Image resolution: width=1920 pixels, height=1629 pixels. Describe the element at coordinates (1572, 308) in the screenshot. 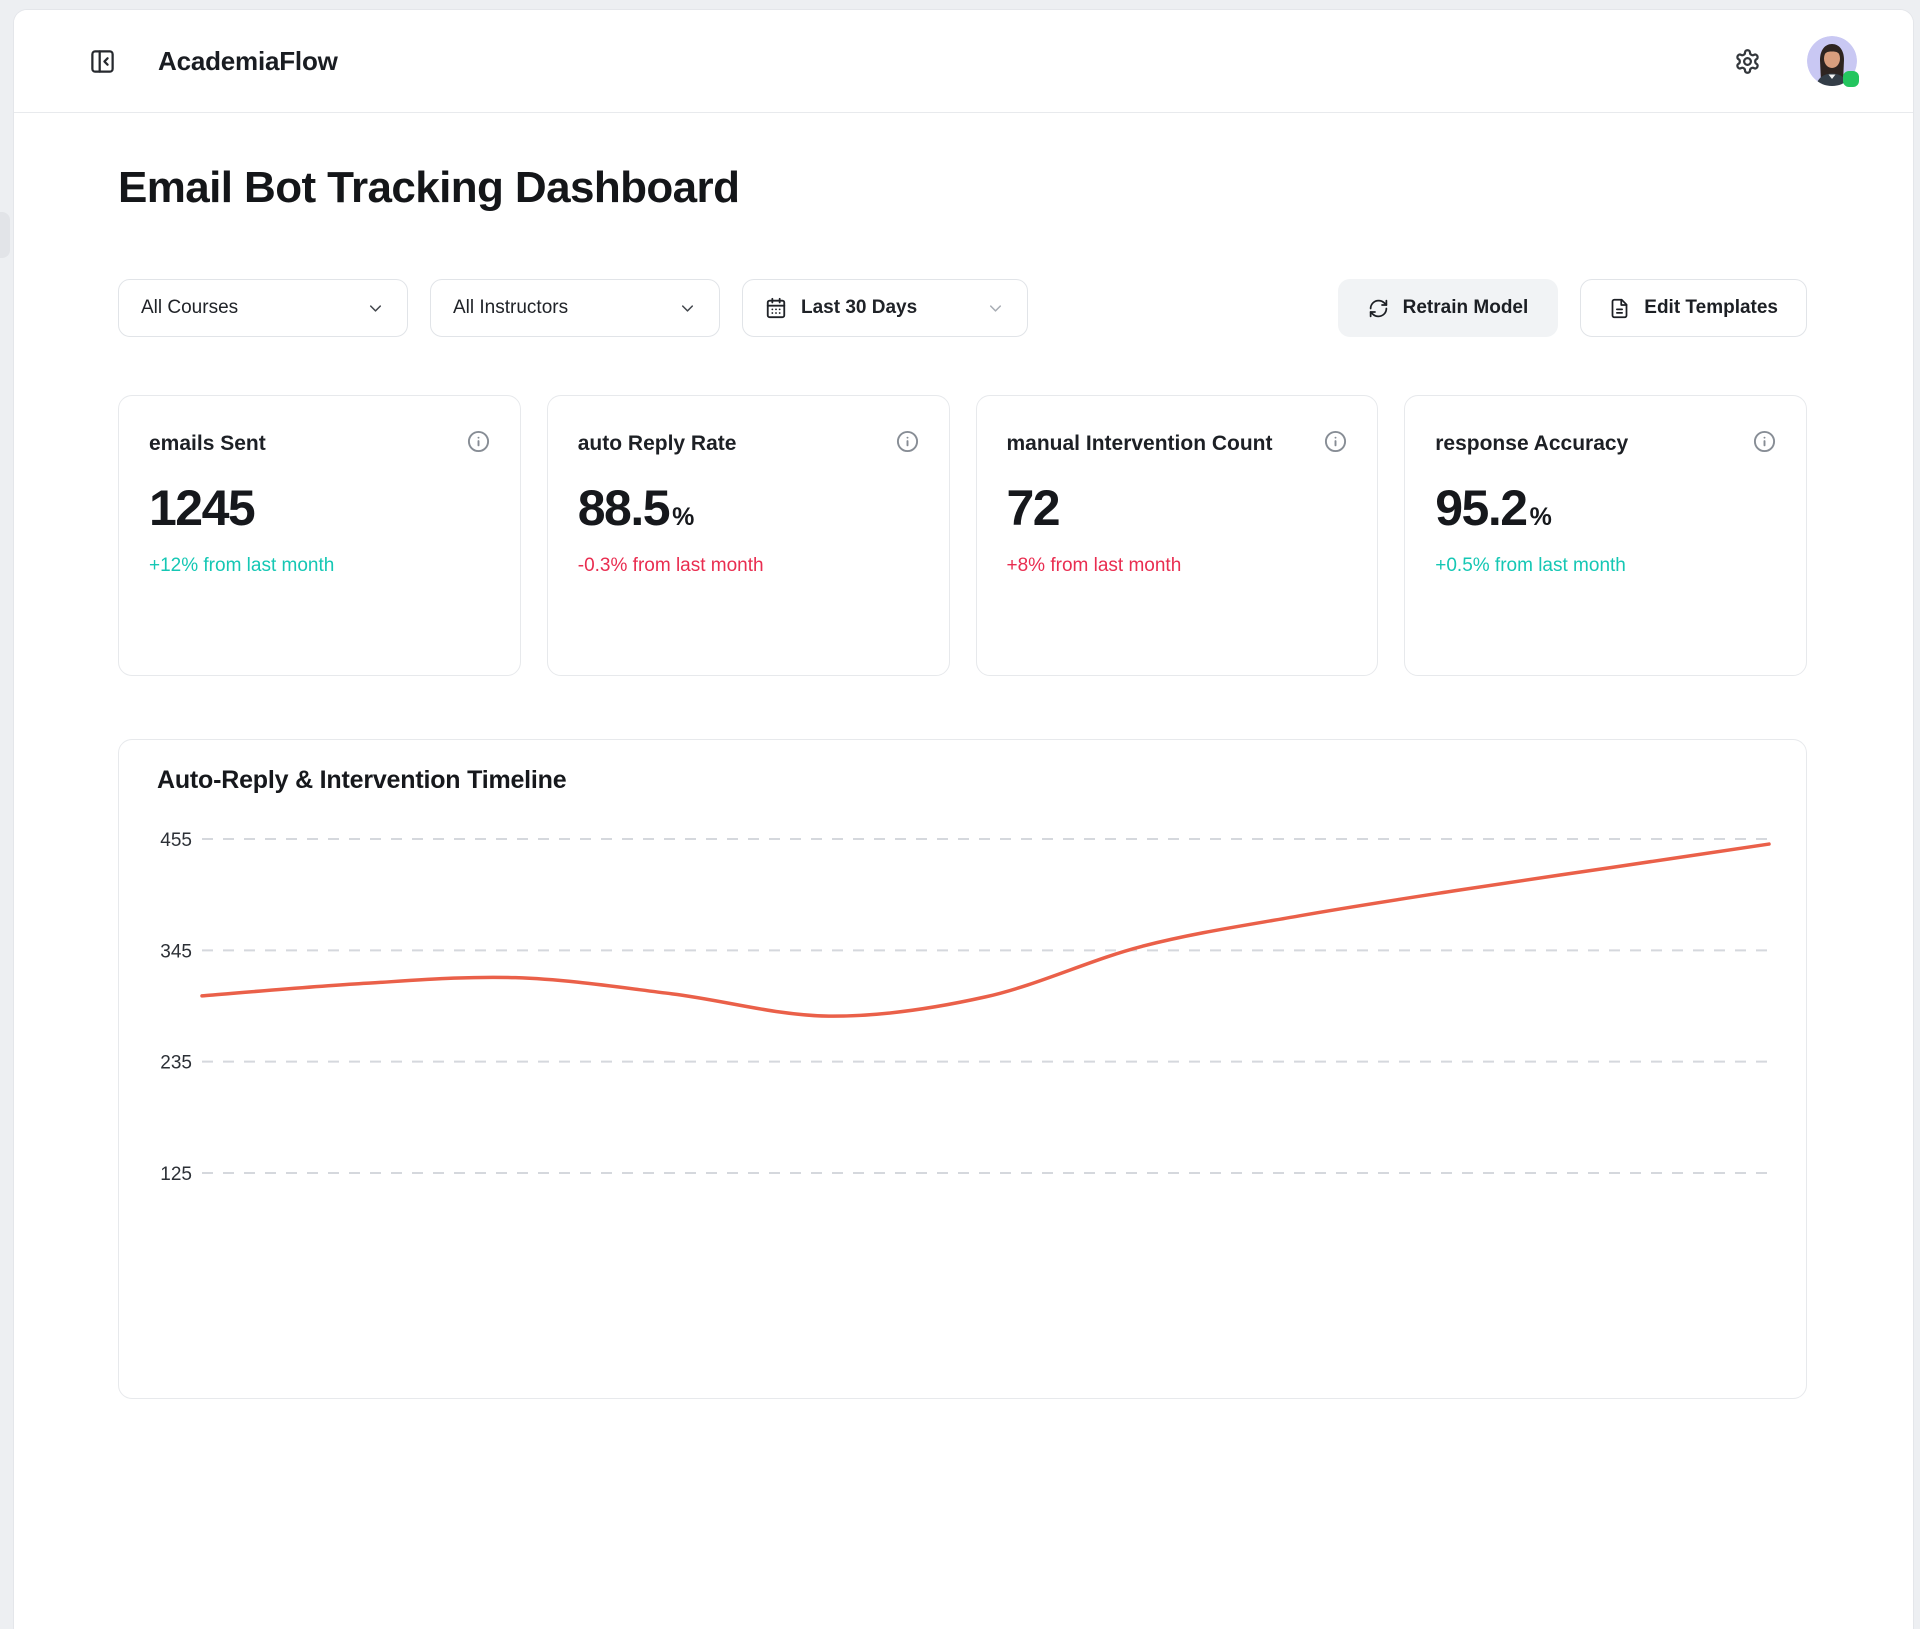

I see `action-buttons: Retrain Model Edit Templates` at that location.